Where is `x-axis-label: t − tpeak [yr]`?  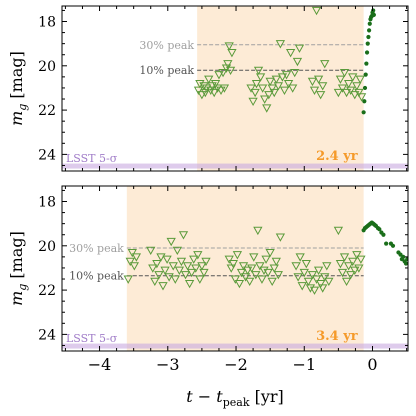 x-axis-label: t − tpeak [yr] is located at coordinates (235, 398).